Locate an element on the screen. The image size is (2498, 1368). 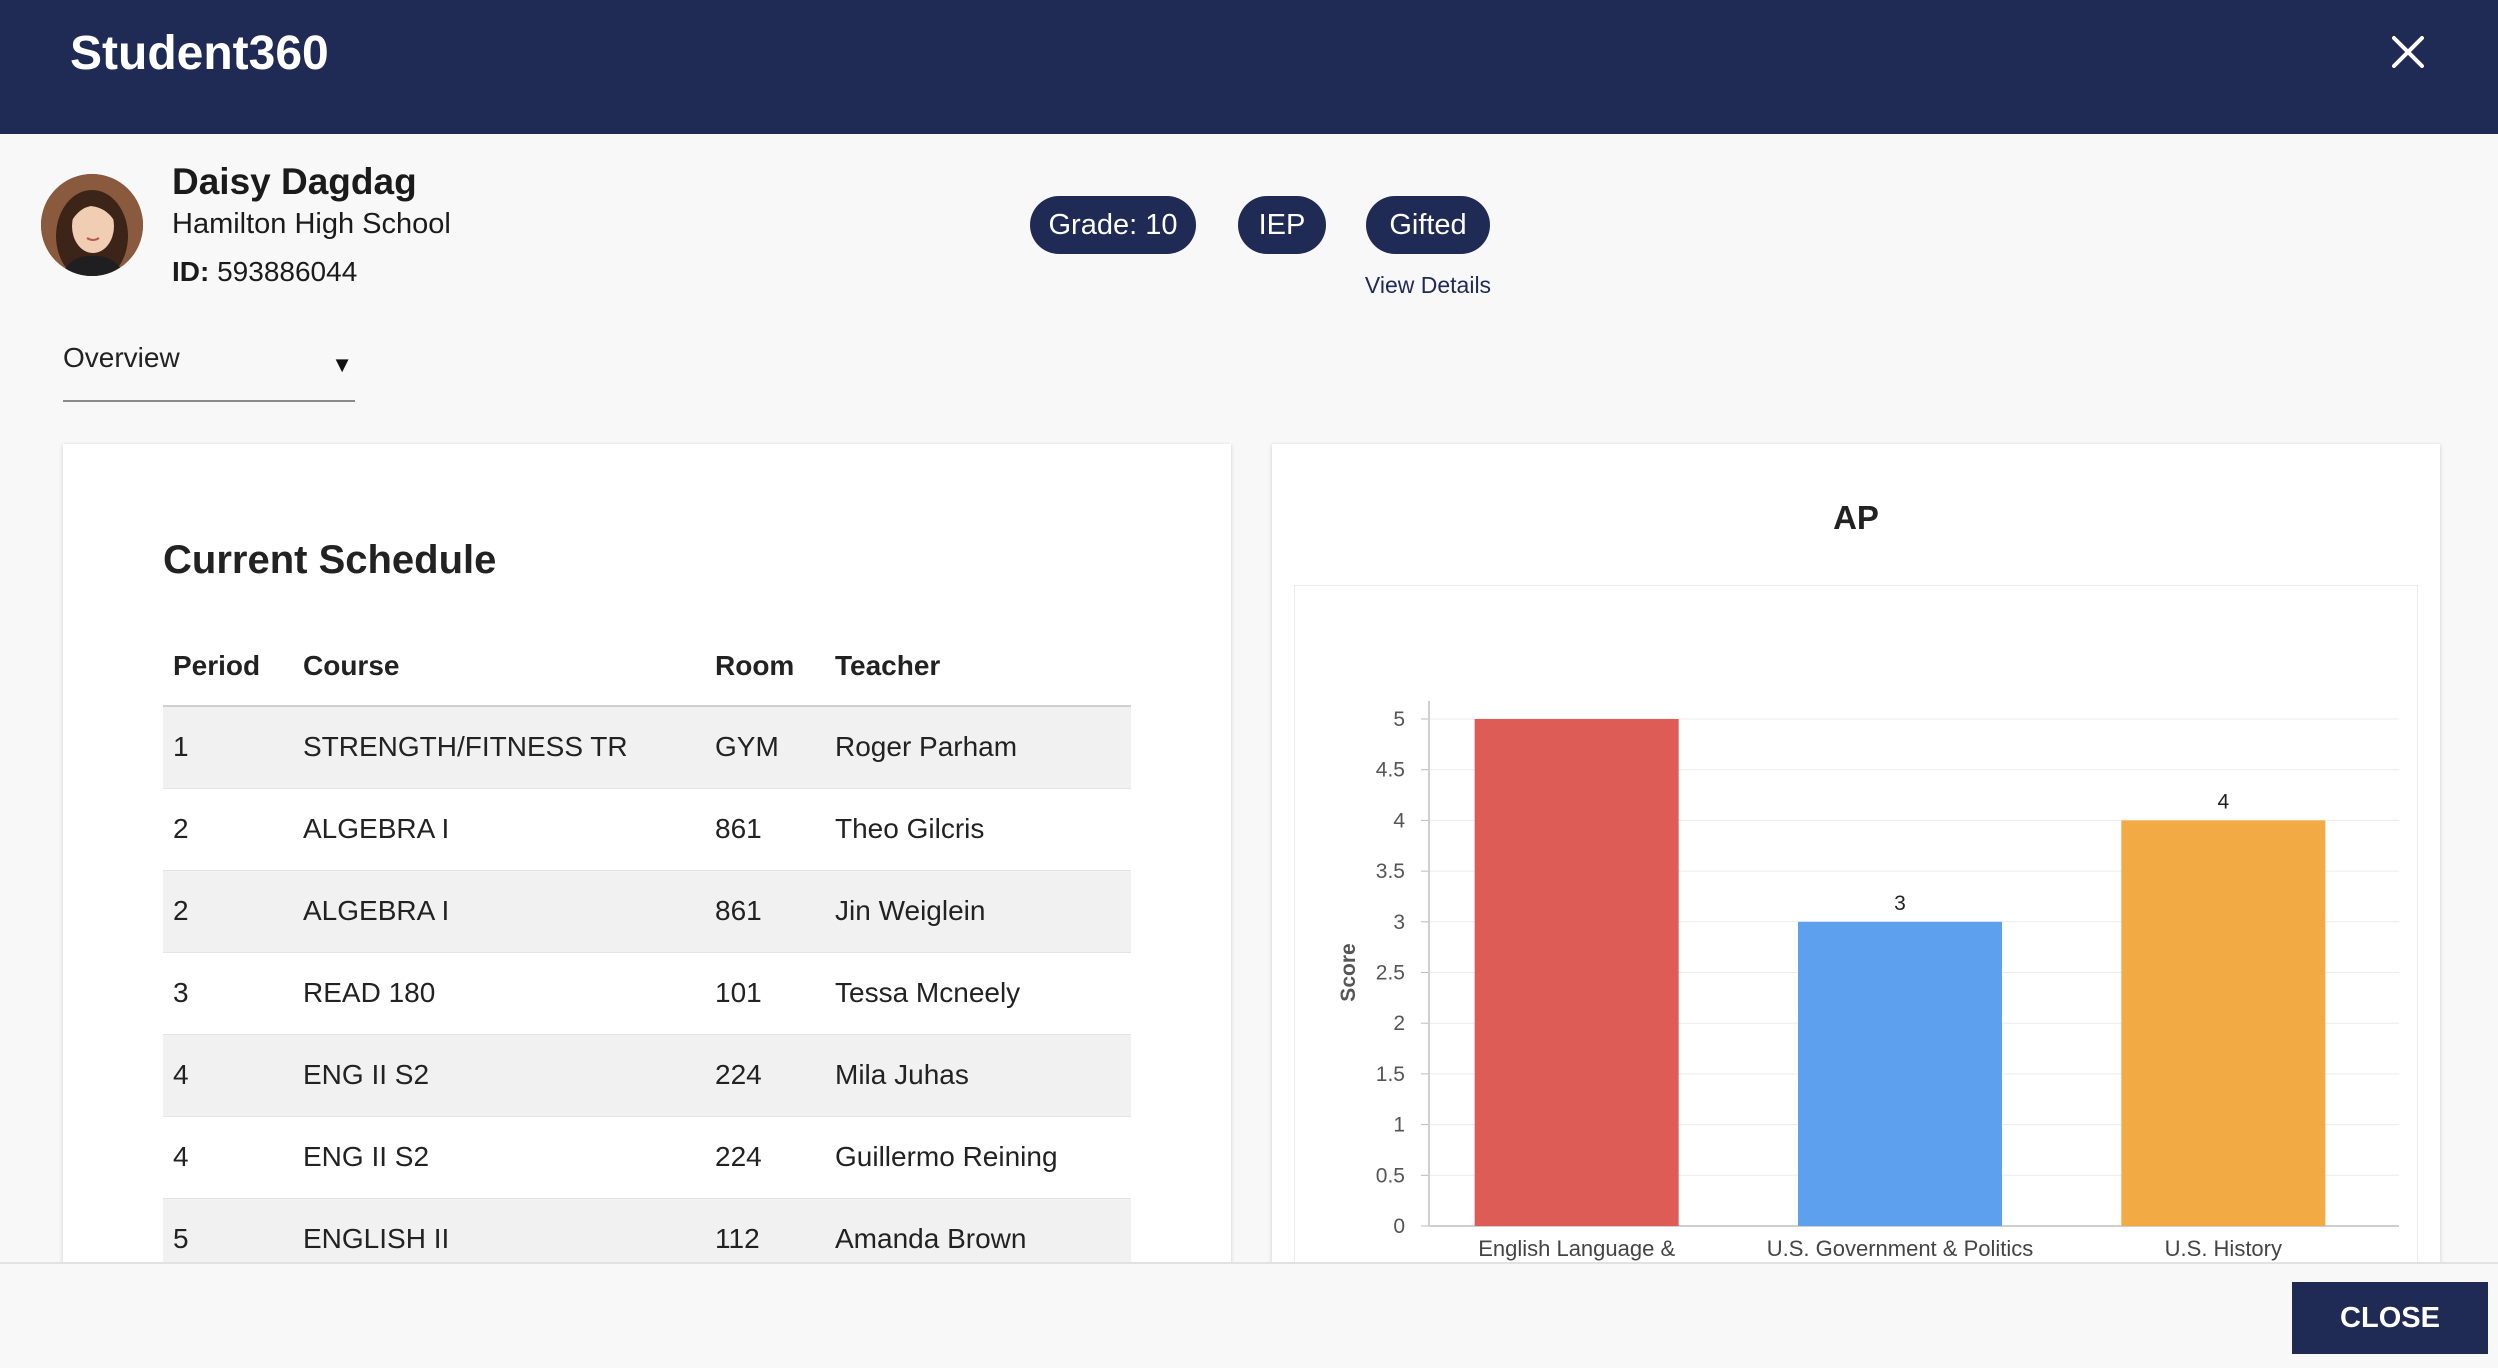
column-header-teacher: Teacher is located at coordinates (978, 666).